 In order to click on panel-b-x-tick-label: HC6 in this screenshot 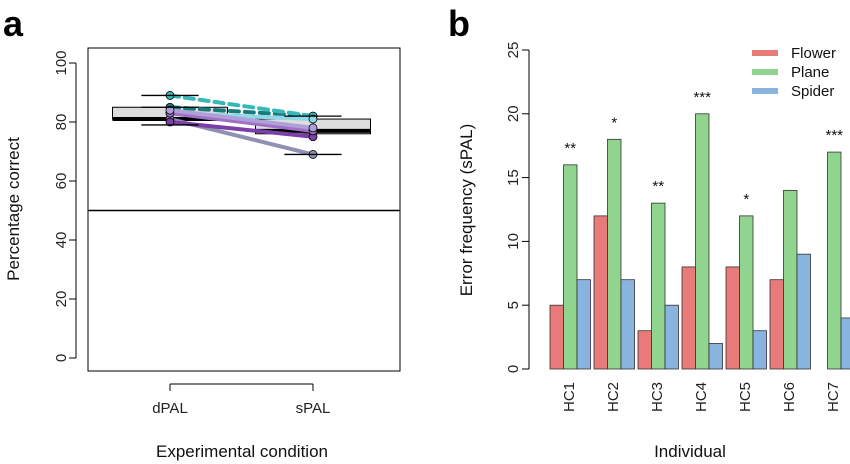, I will do `click(789, 397)`.